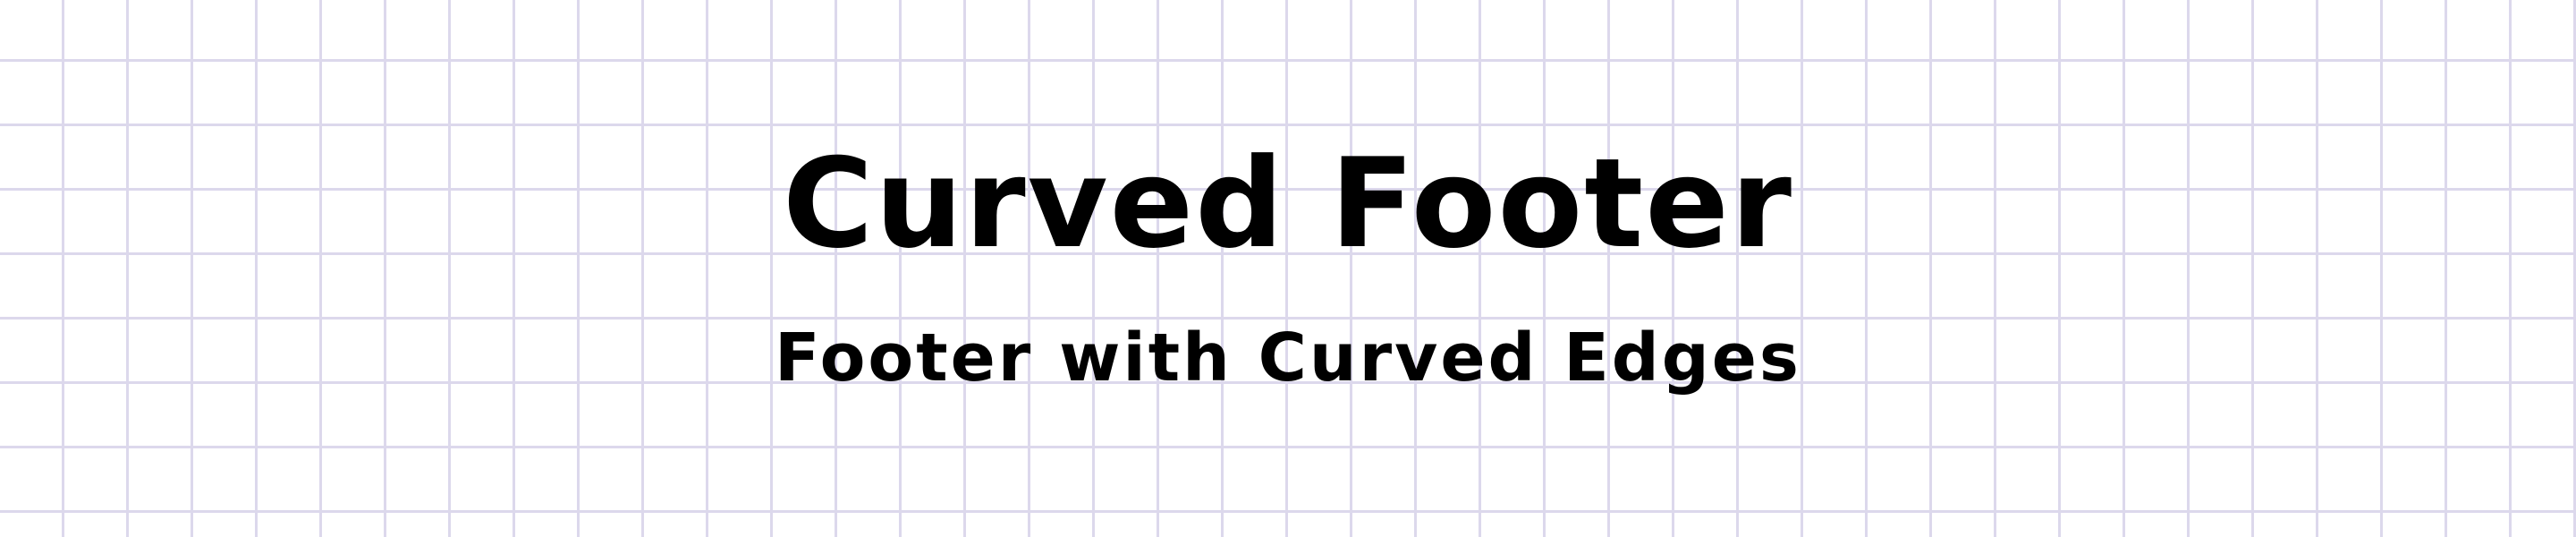  Describe the element at coordinates (1288, 358) in the screenshot. I see `page-subtitle: Footer with Curved Edges` at that location.